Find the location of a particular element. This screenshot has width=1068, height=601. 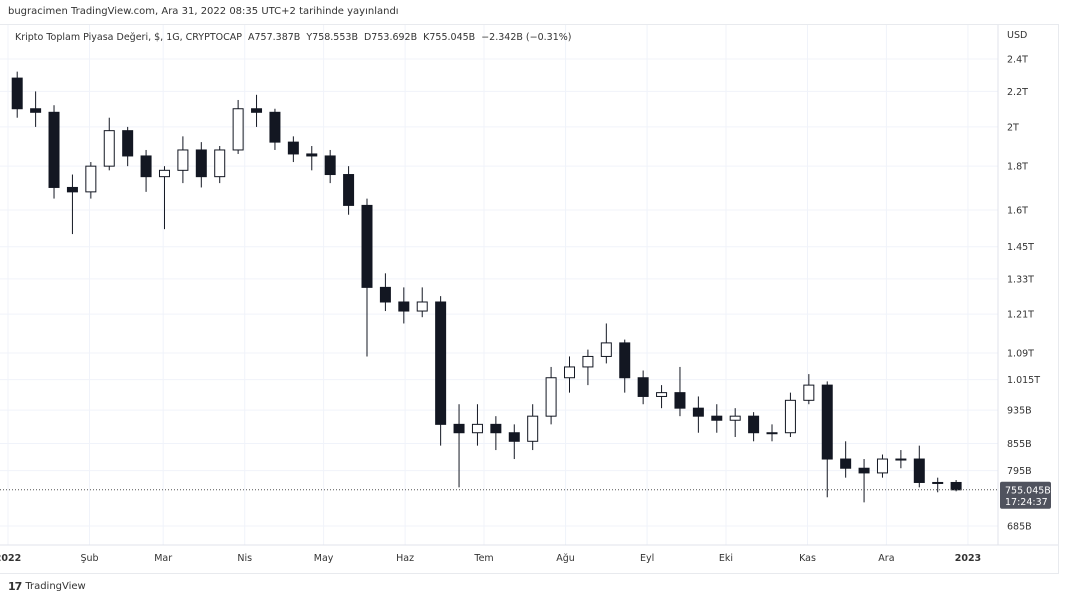

time-tick-label: Ara is located at coordinates (886, 558).